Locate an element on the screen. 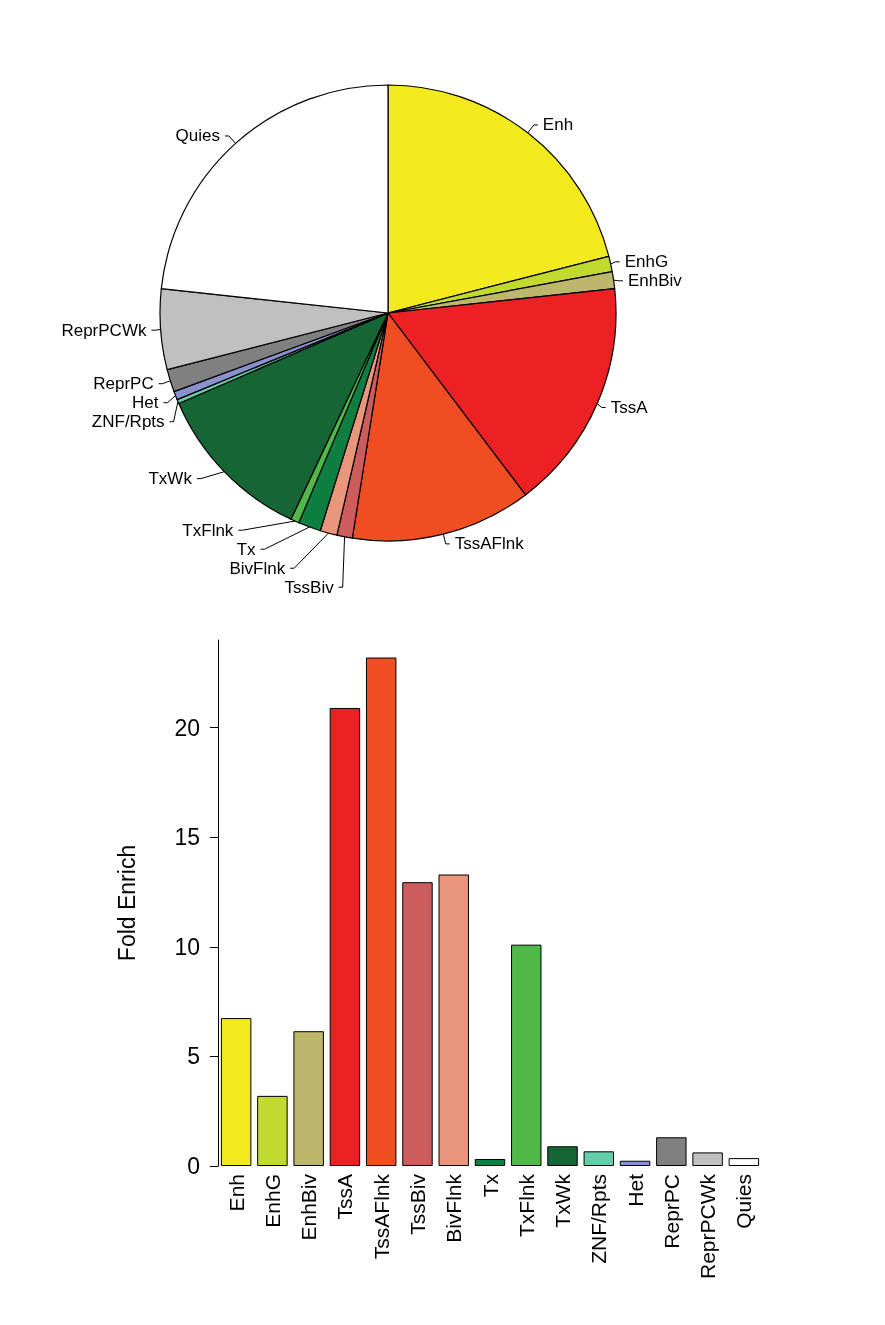 The image size is (885, 1325). slice-label: ReprPC is located at coordinates (123, 384).